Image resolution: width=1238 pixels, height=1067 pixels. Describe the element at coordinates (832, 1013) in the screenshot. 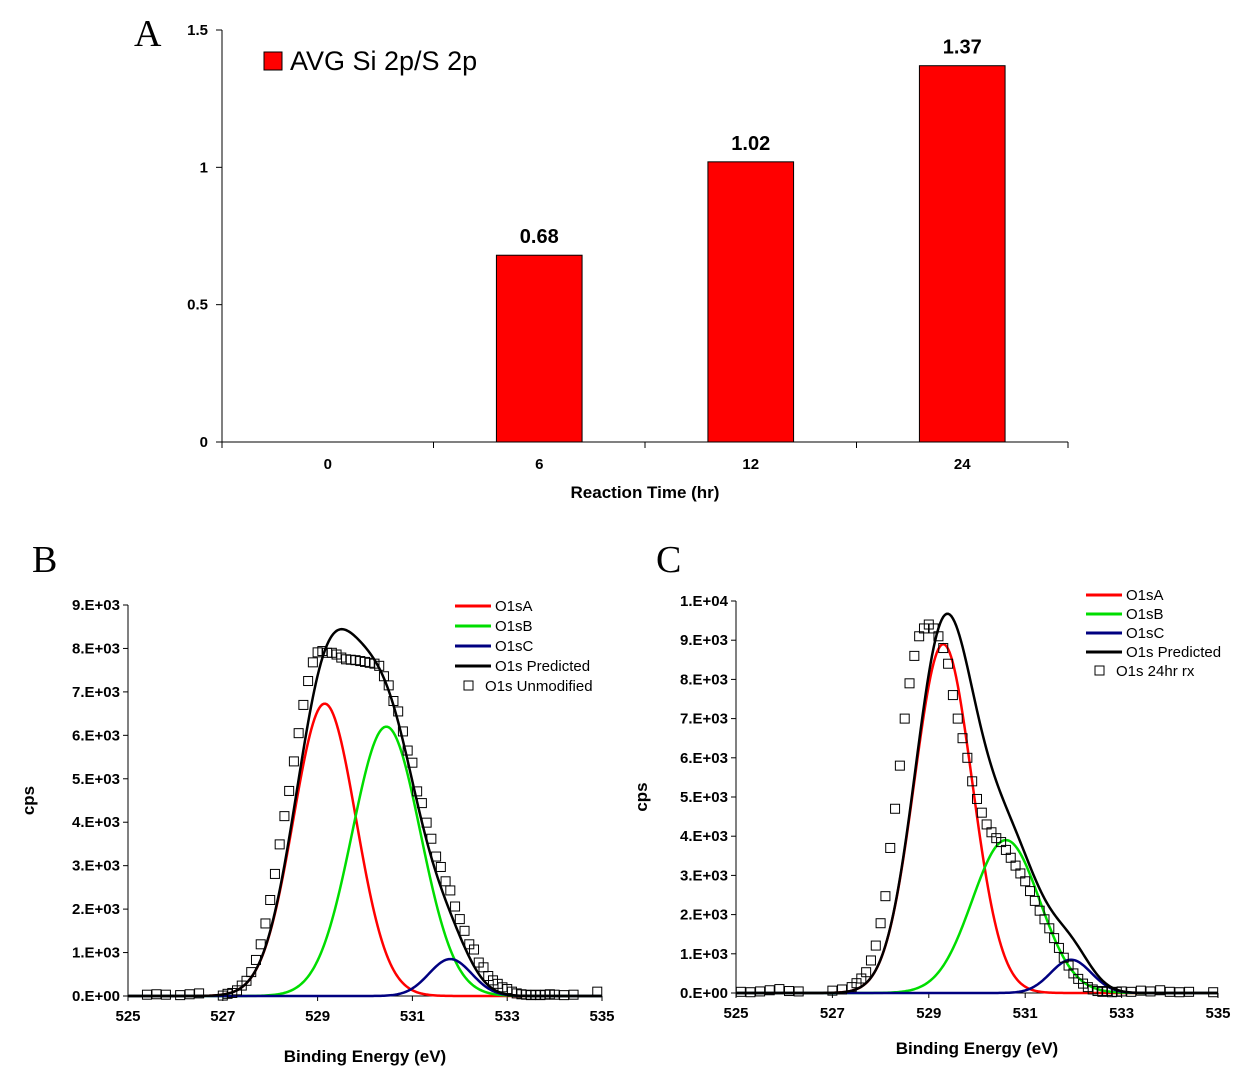

I see `x-tick-label: 527` at that location.